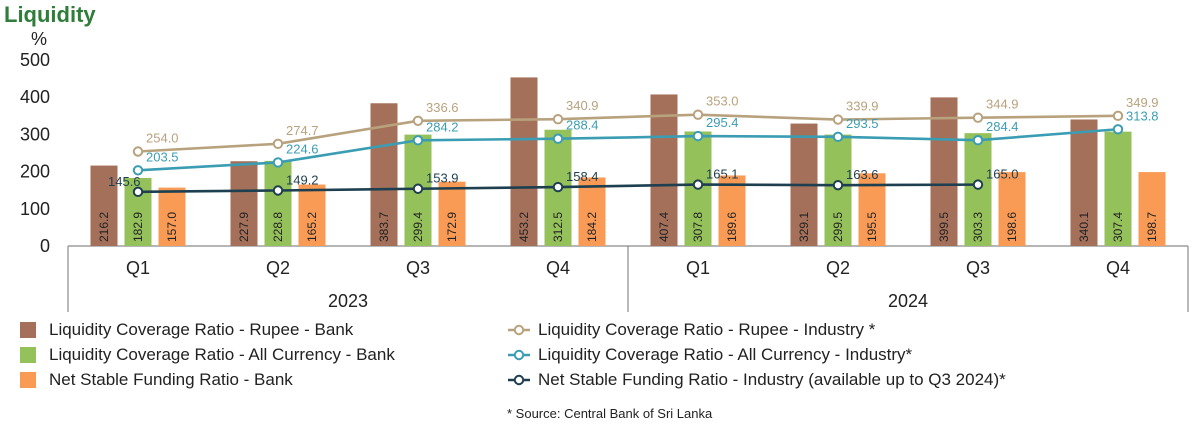 This screenshot has height=430, width=1200. What do you see at coordinates (524, 227) in the screenshot?
I see `bar-value-label: 453.2` at bounding box center [524, 227].